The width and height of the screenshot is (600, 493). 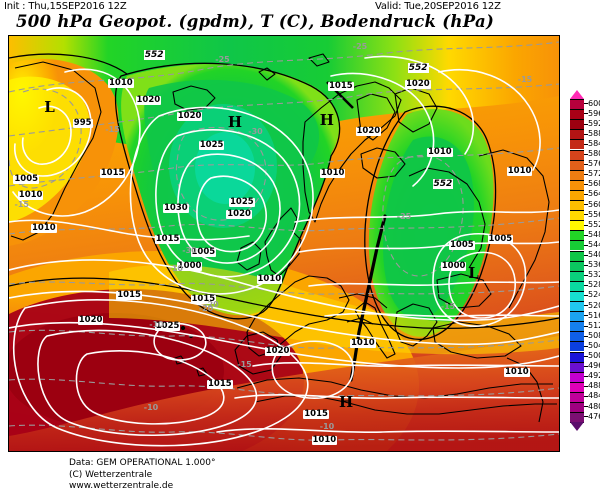 What do you see at coordinates (82, 123) in the screenshot?
I see `isobar-label: 995` at bounding box center [82, 123].